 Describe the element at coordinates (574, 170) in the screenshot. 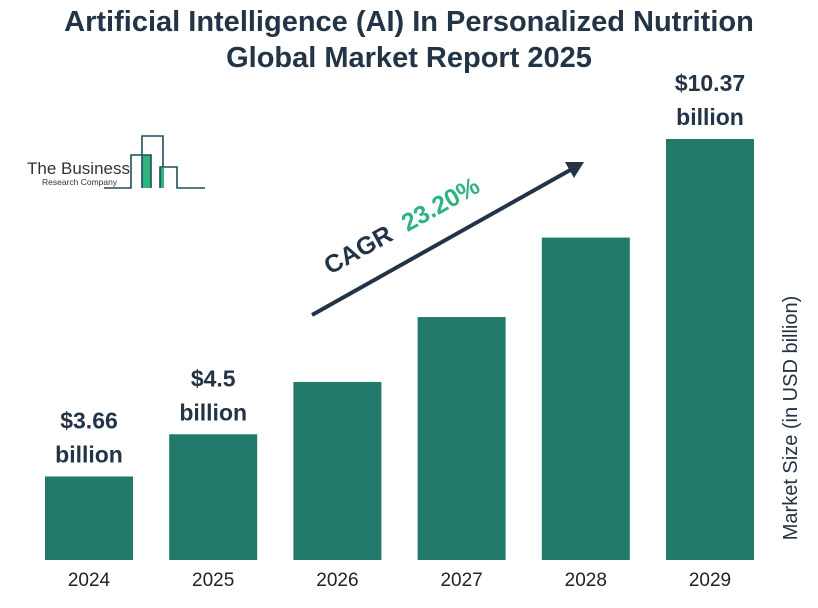

I see `arrow-head-icon` at that location.